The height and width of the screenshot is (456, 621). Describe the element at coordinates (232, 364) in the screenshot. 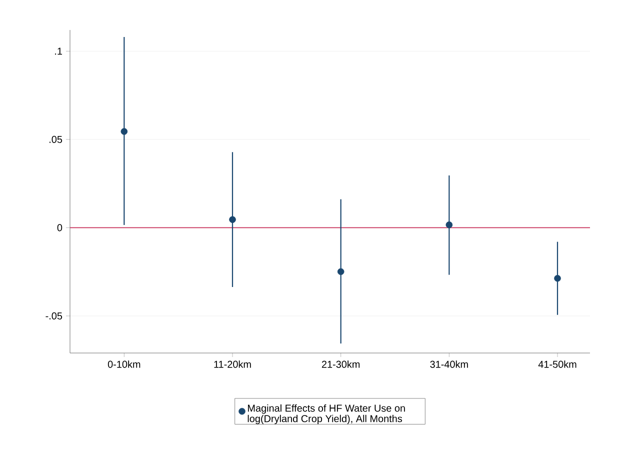

I see `x-tick-label: 11-20km` at that location.